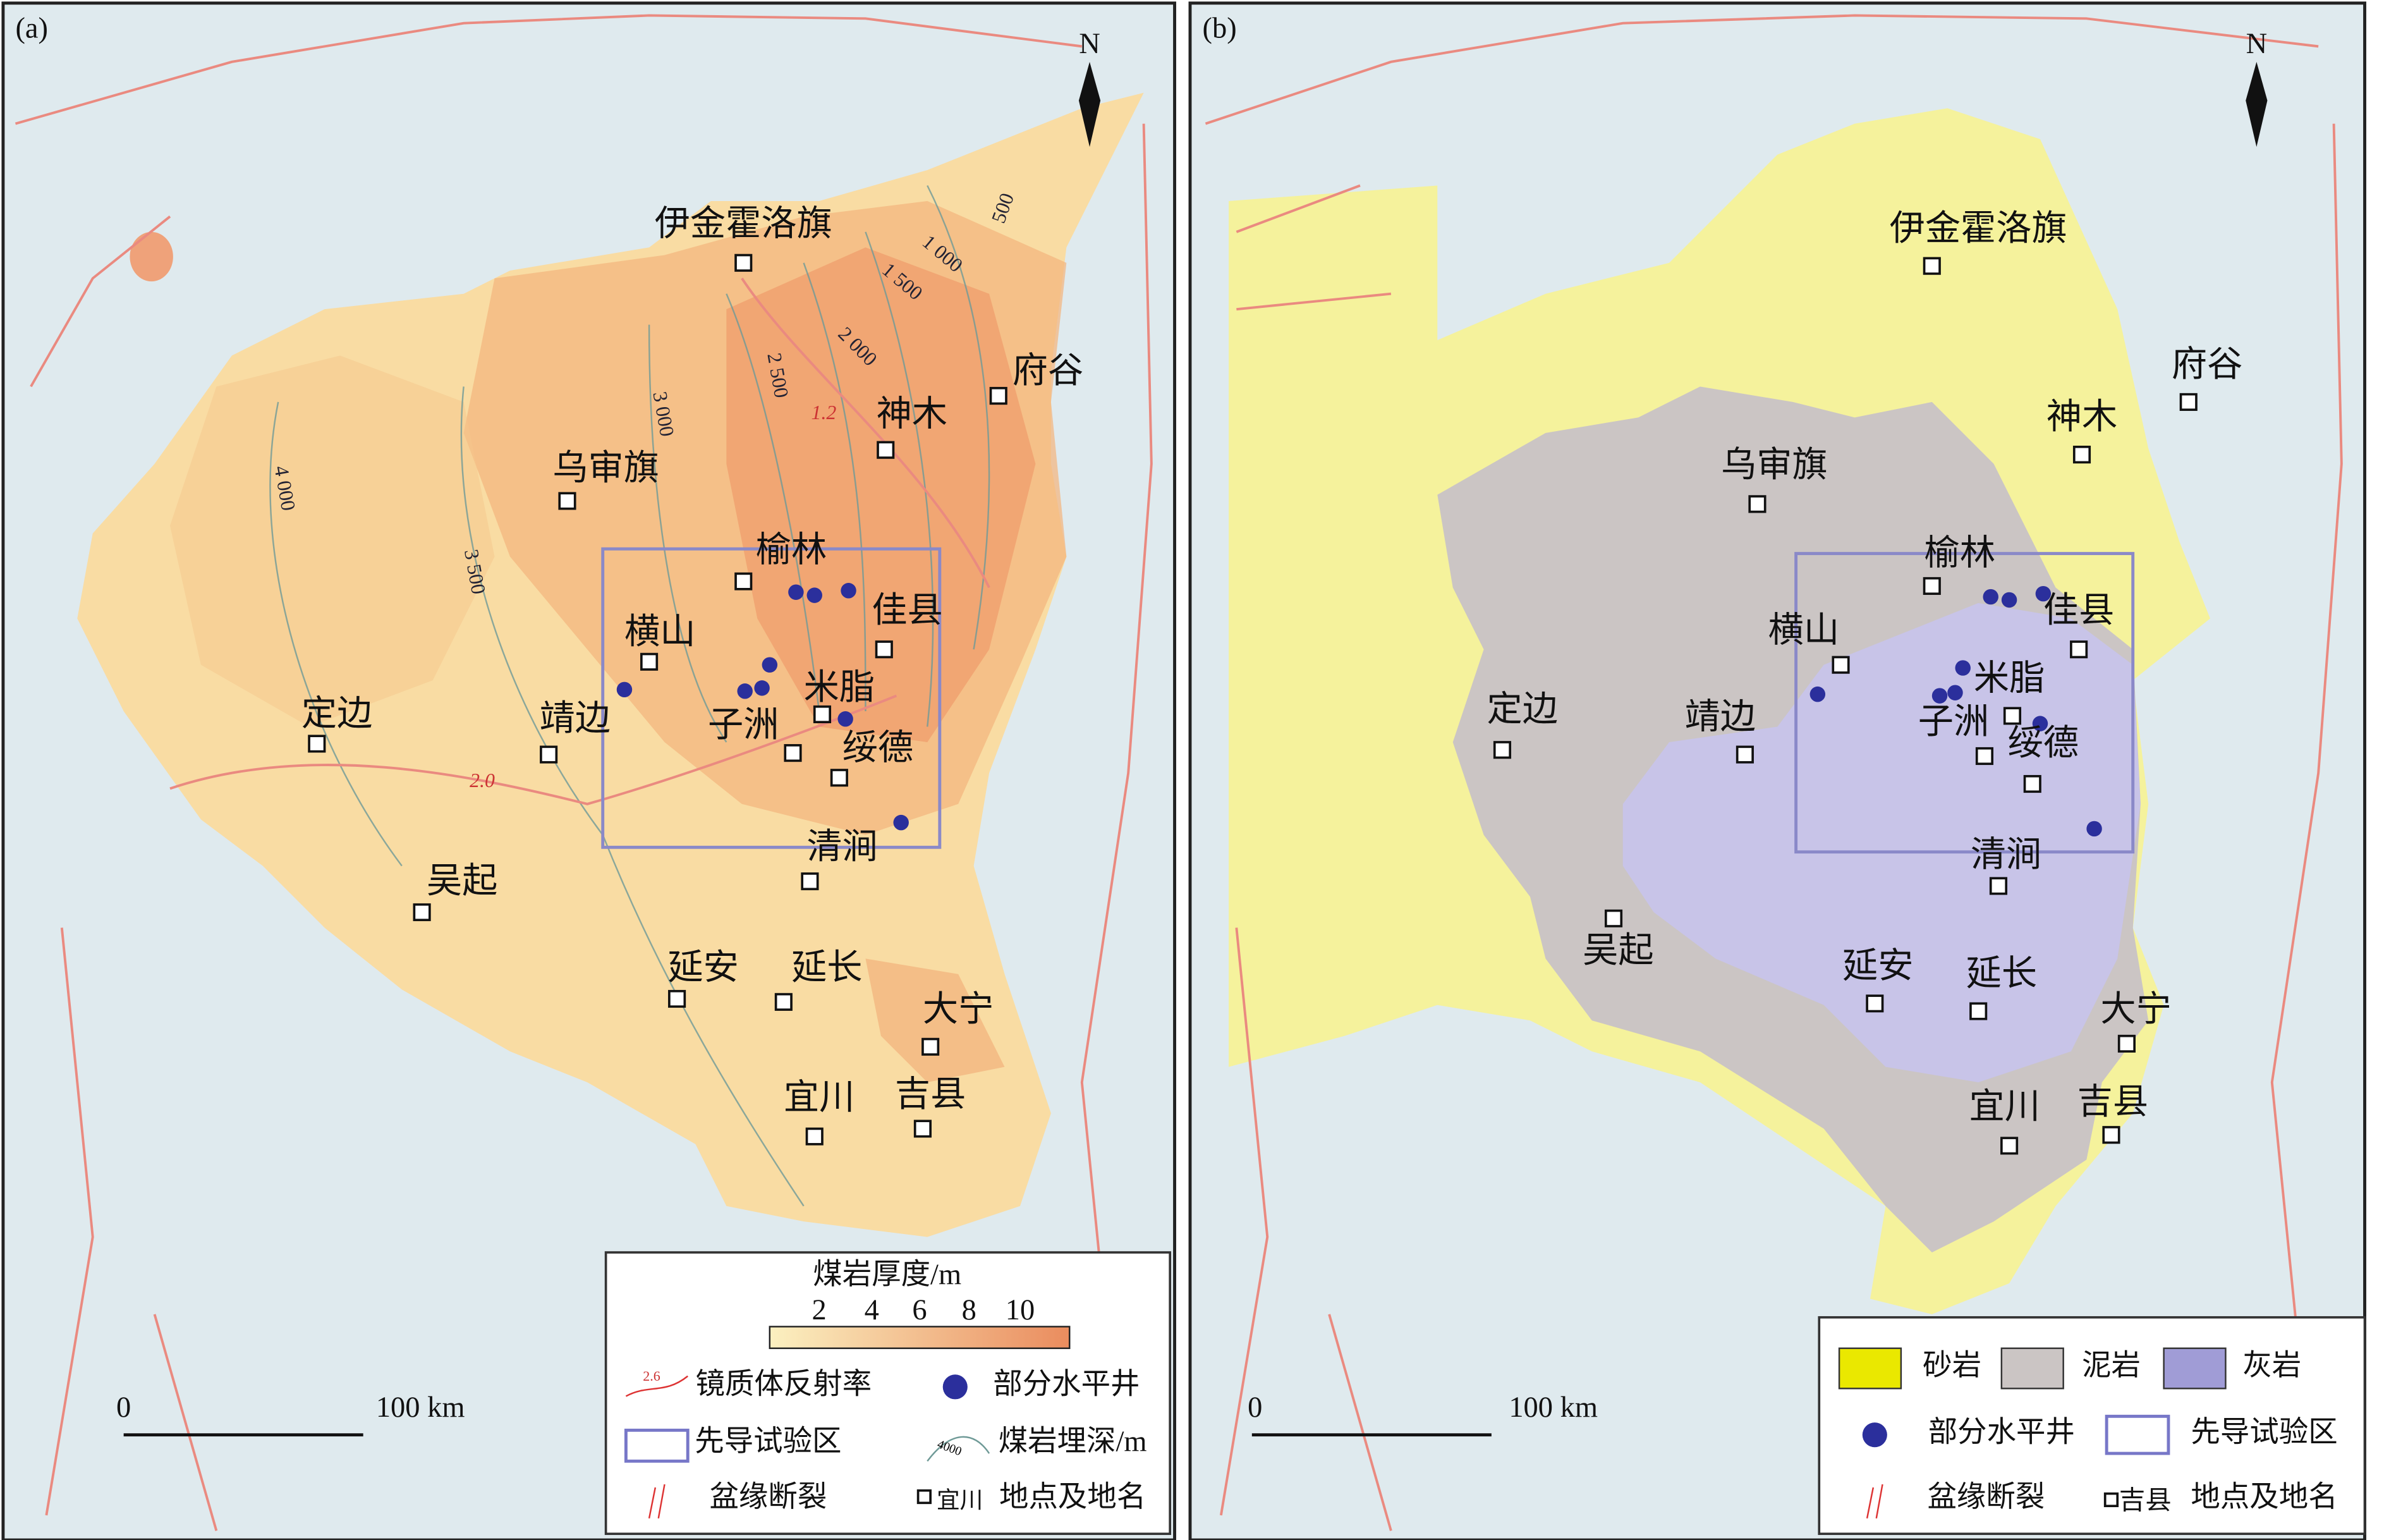 The width and height of the screenshot is (2408, 1540). What do you see at coordinates (1089, 44) in the screenshot?
I see `north-label: N` at bounding box center [1089, 44].